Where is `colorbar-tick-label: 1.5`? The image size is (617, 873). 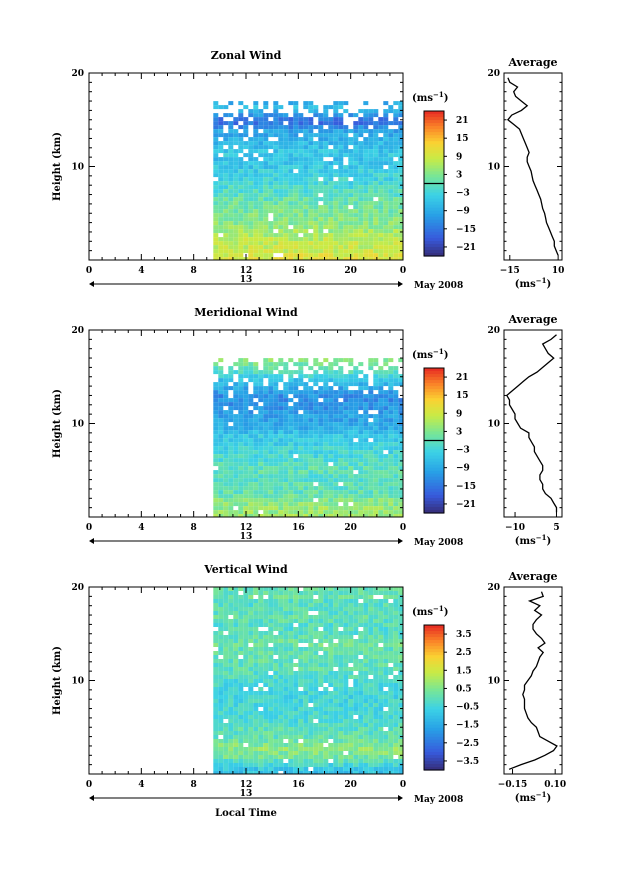 colorbar-tick-label: 1.5 is located at coordinates (464, 671).